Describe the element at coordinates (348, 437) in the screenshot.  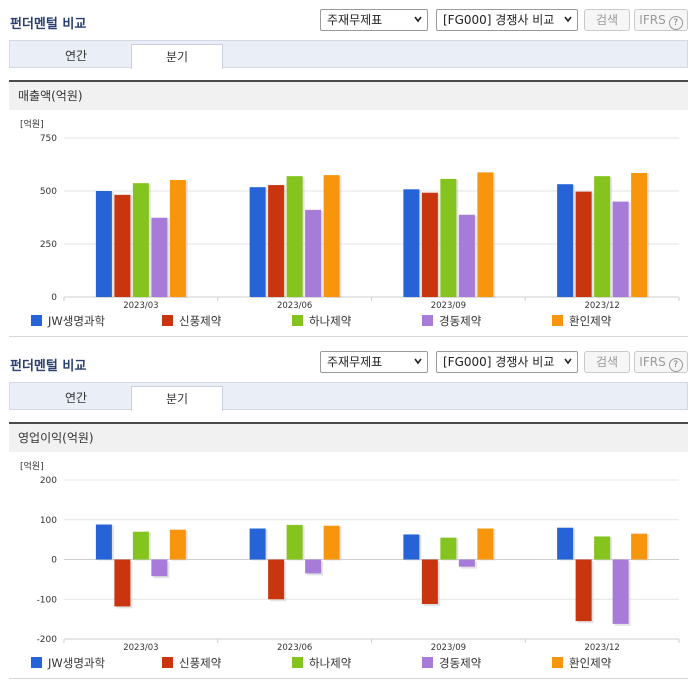
I see `section-title: 영업이익(억원)` at that location.